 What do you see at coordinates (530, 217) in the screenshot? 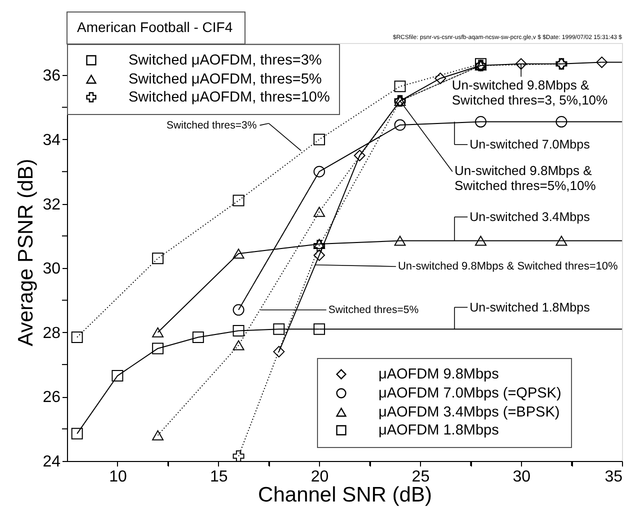
I see `annotation: Un-switched 3.4Mbps` at bounding box center [530, 217].